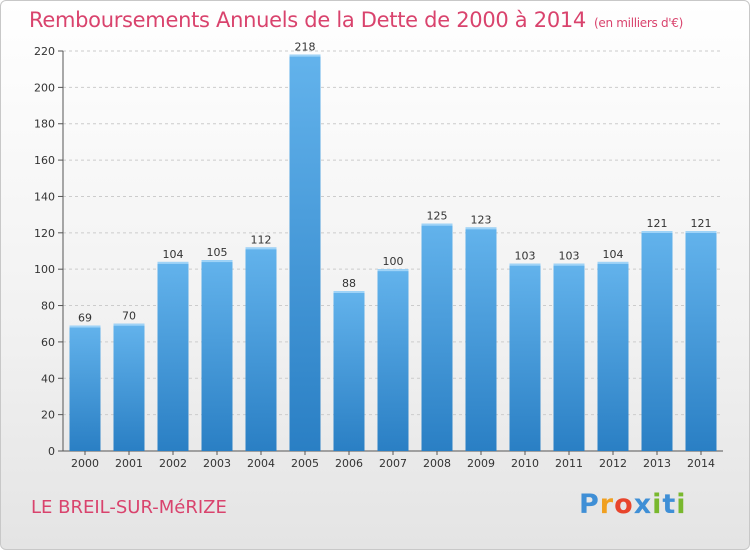 The height and width of the screenshot is (550, 750). I want to click on bar-2004, so click(261, 349).